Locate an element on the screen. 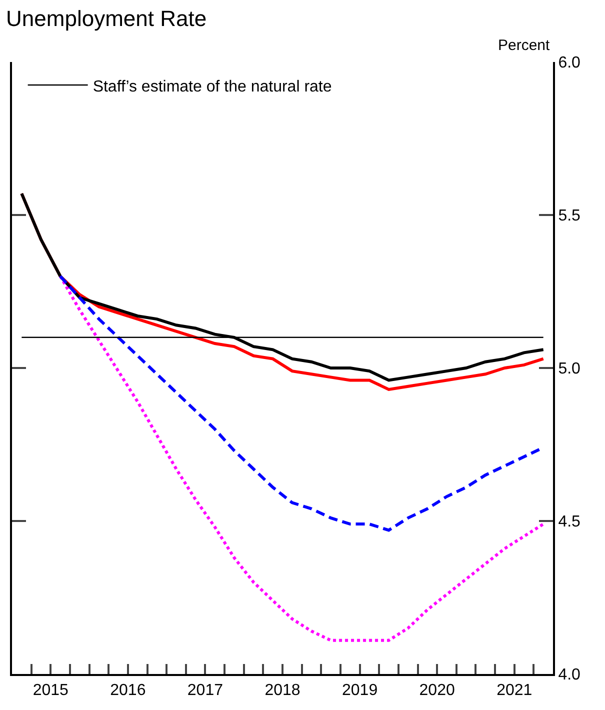  y-tick-label: 6.0 is located at coordinates (569, 63).